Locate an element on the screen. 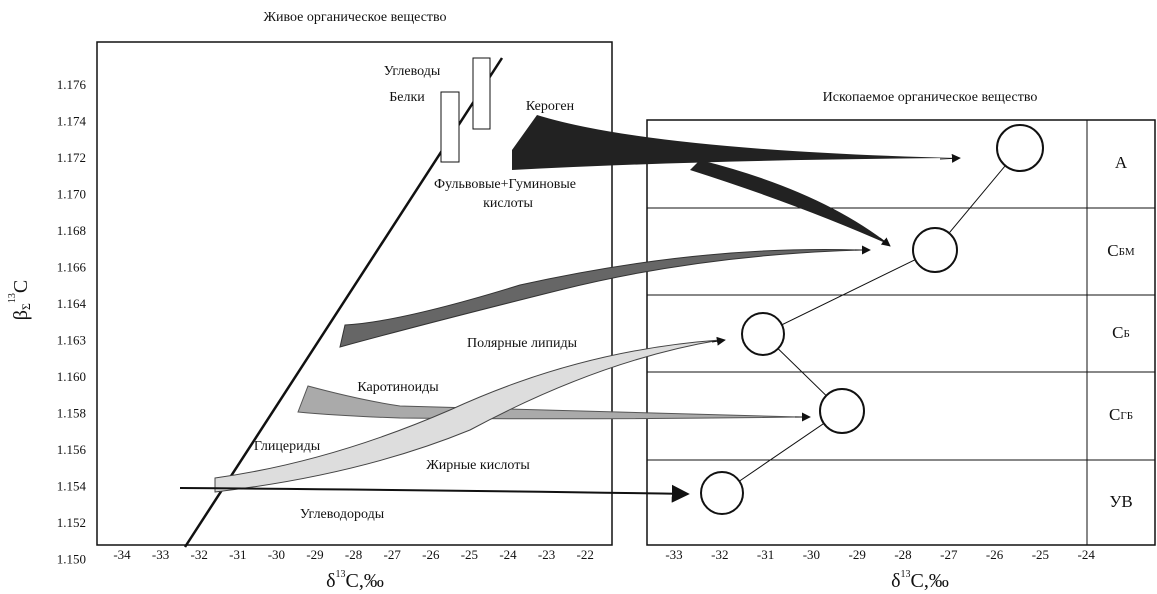 This screenshot has height=594, width=1157. x-tick-label: -22 is located at coordinates (585, 554).